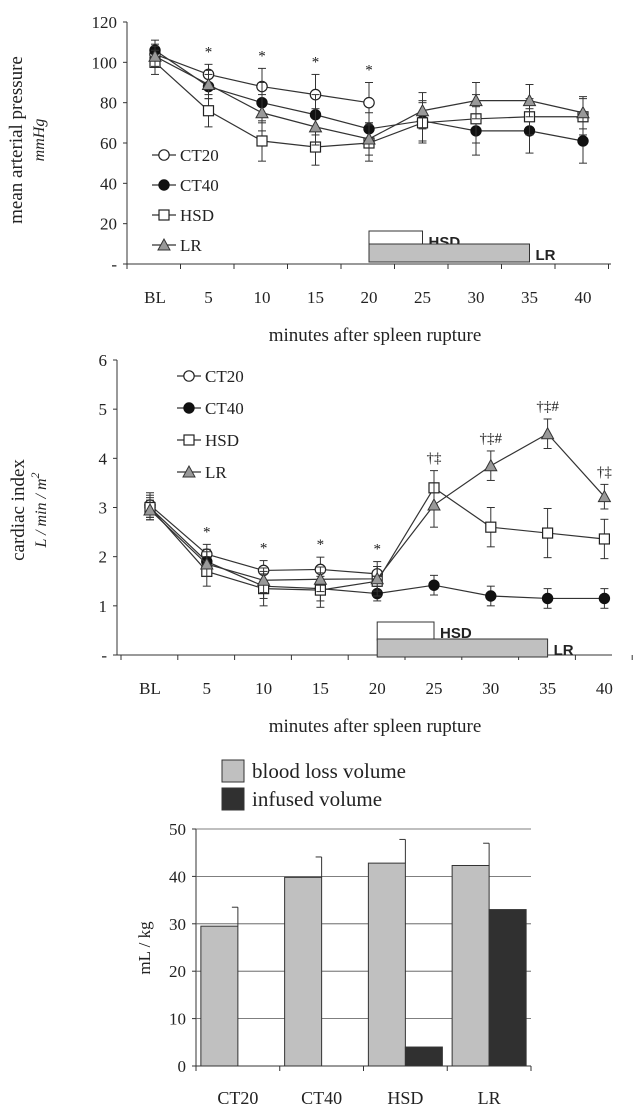  What do you see at coordinates (303, 971) in the screenshot?
I see `bar-blood-loss-volume-ct40` at bounding box center [303, 971].